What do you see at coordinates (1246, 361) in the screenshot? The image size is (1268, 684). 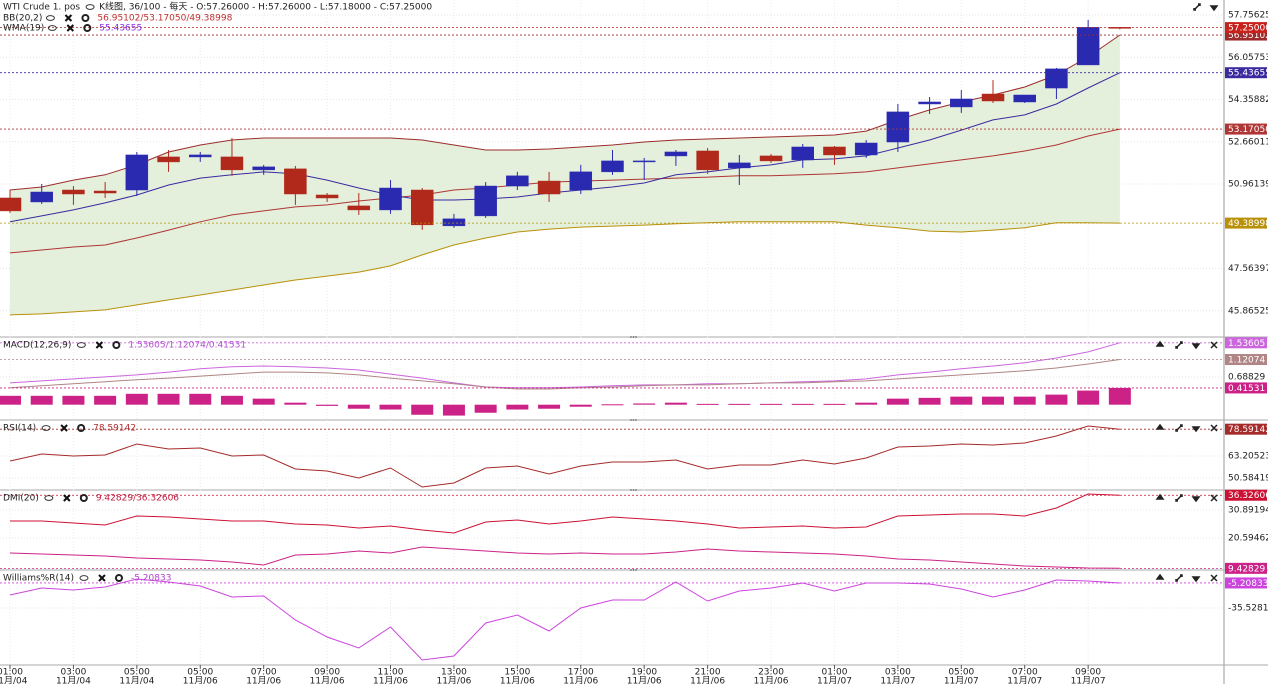 I see `last-value-label: 1.12074` at bounding box center [1246, 361].